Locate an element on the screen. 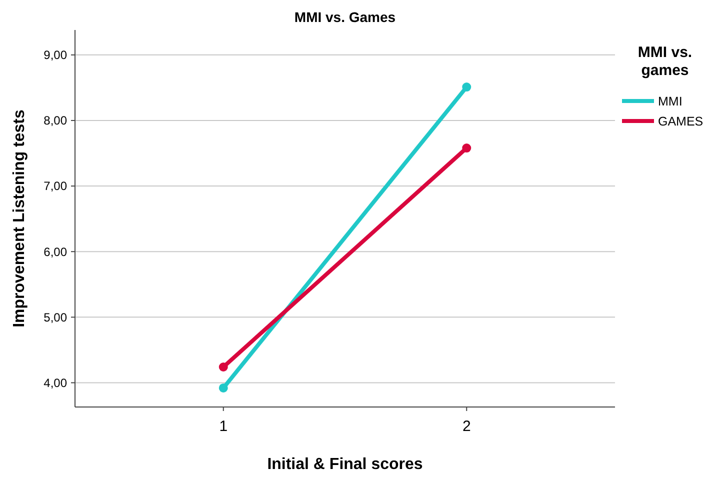  y-tick-label: 8,00 is located at coordinates (56, 121).